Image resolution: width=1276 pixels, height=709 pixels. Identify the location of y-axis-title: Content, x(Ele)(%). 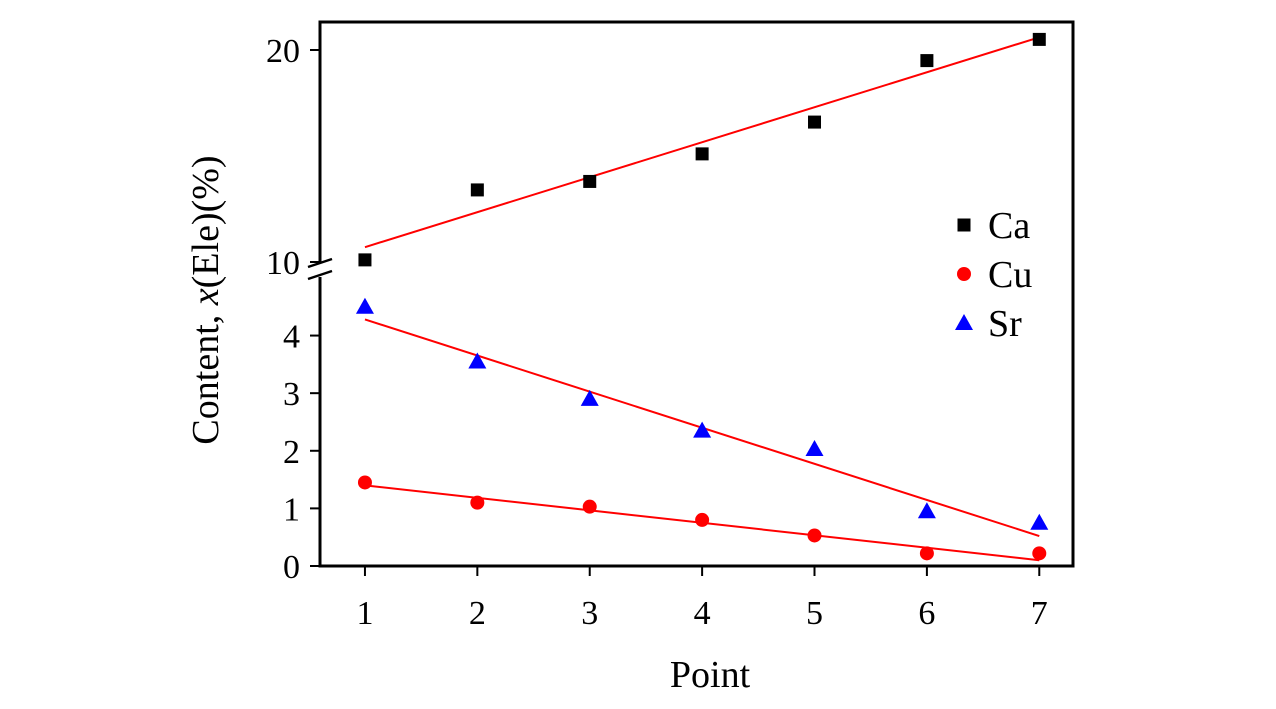
(206, 299).